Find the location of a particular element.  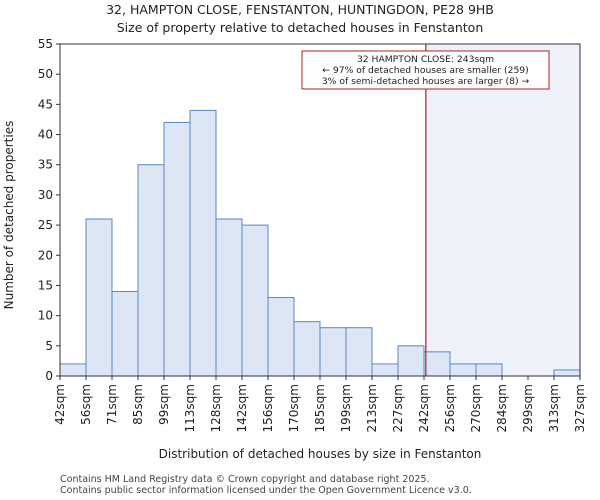

y-tick-label: 5 is located at coordinates (49, 346).